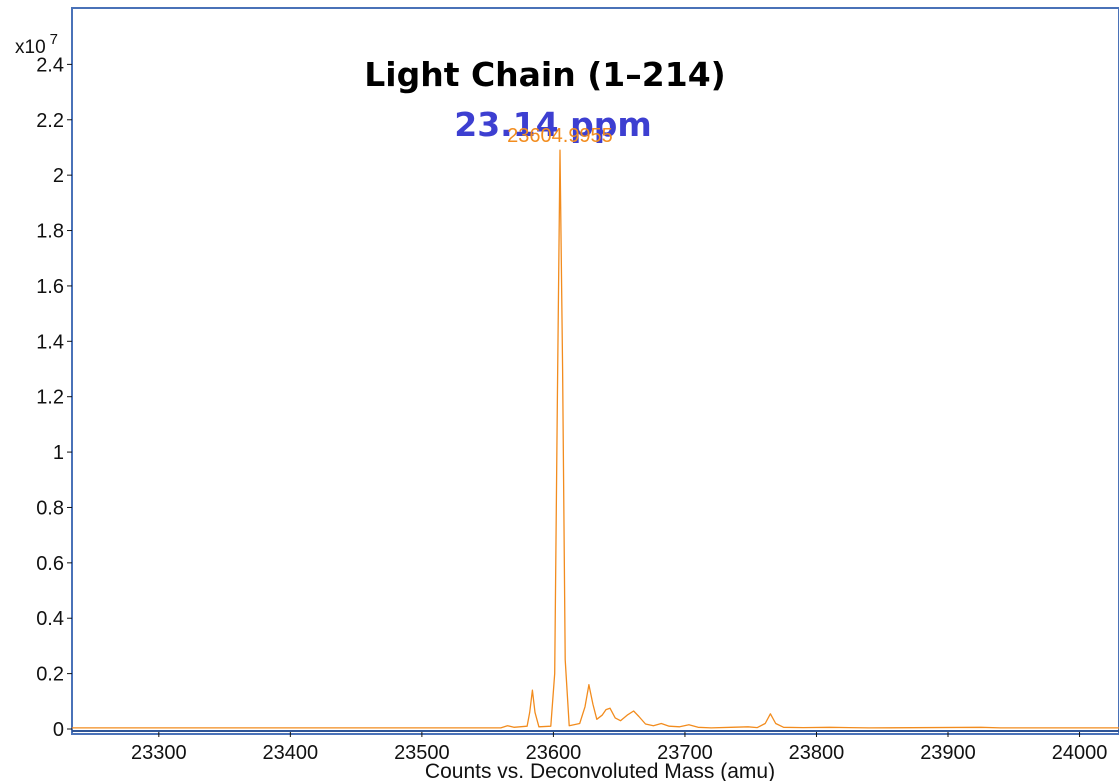 The image size is (1119, 781). Describe the element at coordinates (545, 74) in the screenshot. I see `chart-title: Light Chain (1–214)` at that location.